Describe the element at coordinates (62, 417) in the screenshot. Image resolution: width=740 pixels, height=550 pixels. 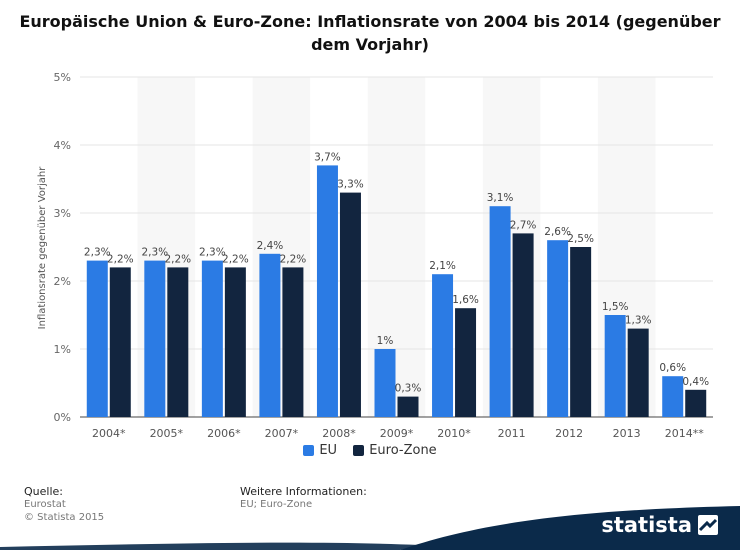
I see `y-tick-label: 0%` at that location.